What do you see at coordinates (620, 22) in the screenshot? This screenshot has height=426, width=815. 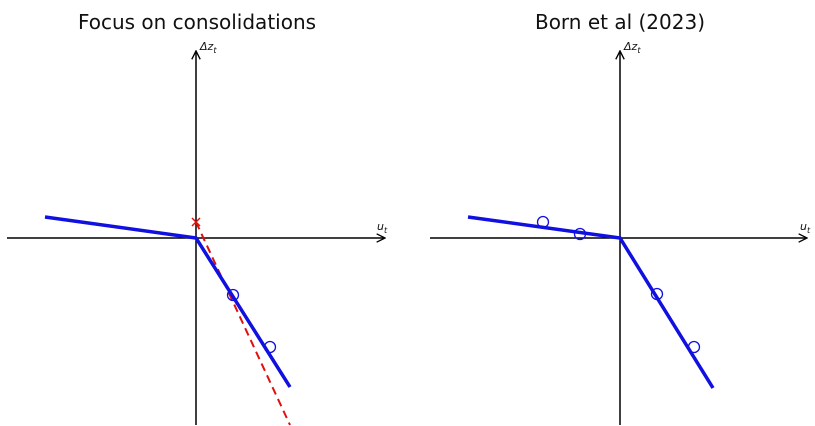 I see `panel-title: Born et al (2023)` at bounding box center [620, 22].